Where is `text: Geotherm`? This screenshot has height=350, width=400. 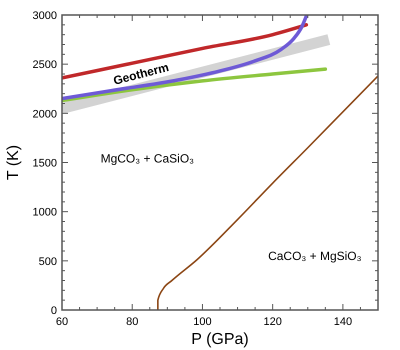 text: Geotherm is located at coordinates (141, 74).